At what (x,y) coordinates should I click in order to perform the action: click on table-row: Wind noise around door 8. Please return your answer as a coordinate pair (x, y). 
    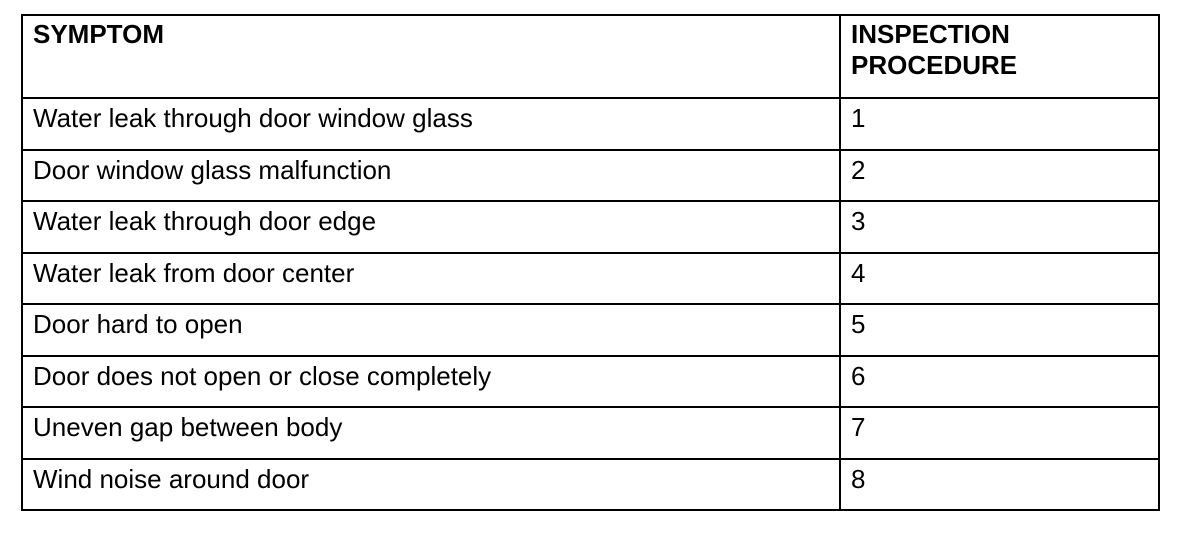
    Looking at the image, I should click on (590, 484).